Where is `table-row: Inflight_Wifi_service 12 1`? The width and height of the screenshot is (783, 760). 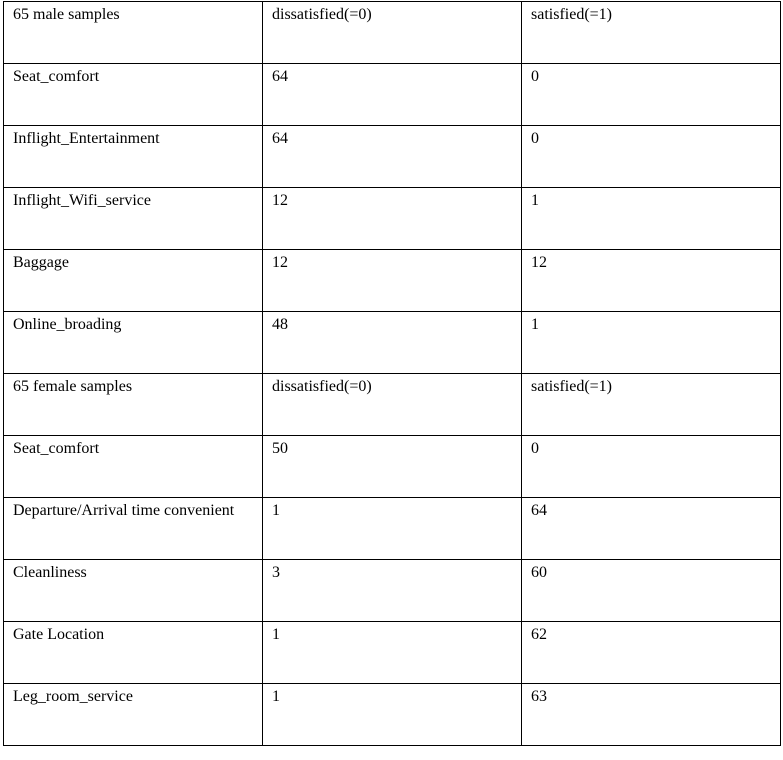
table-row: Inflight_Wifi_service 12 1 is located at coordinates (392, 218).